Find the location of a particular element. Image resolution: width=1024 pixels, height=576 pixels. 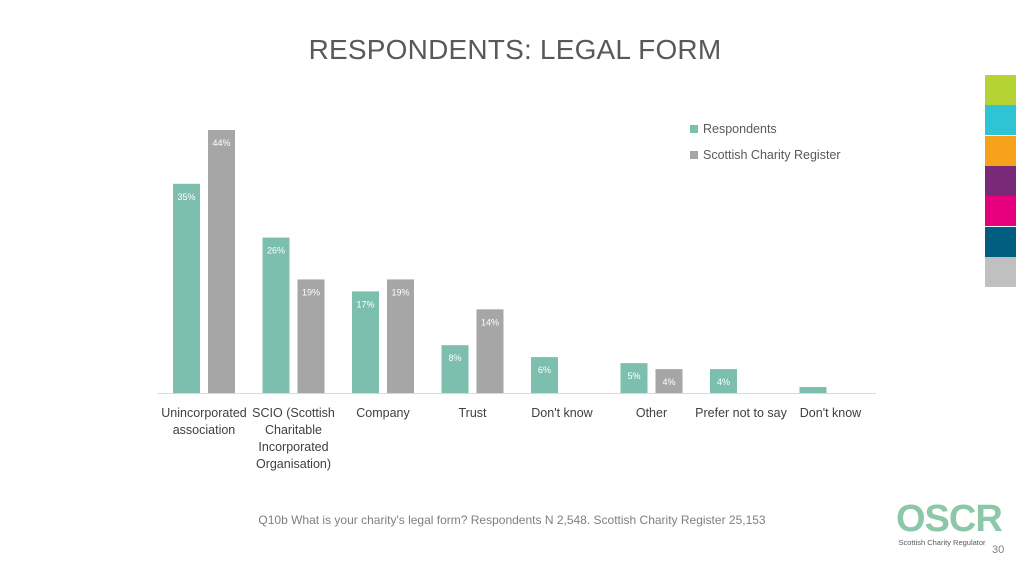

legend-label-respondents: Respondents is located at coordinates (740, 129).